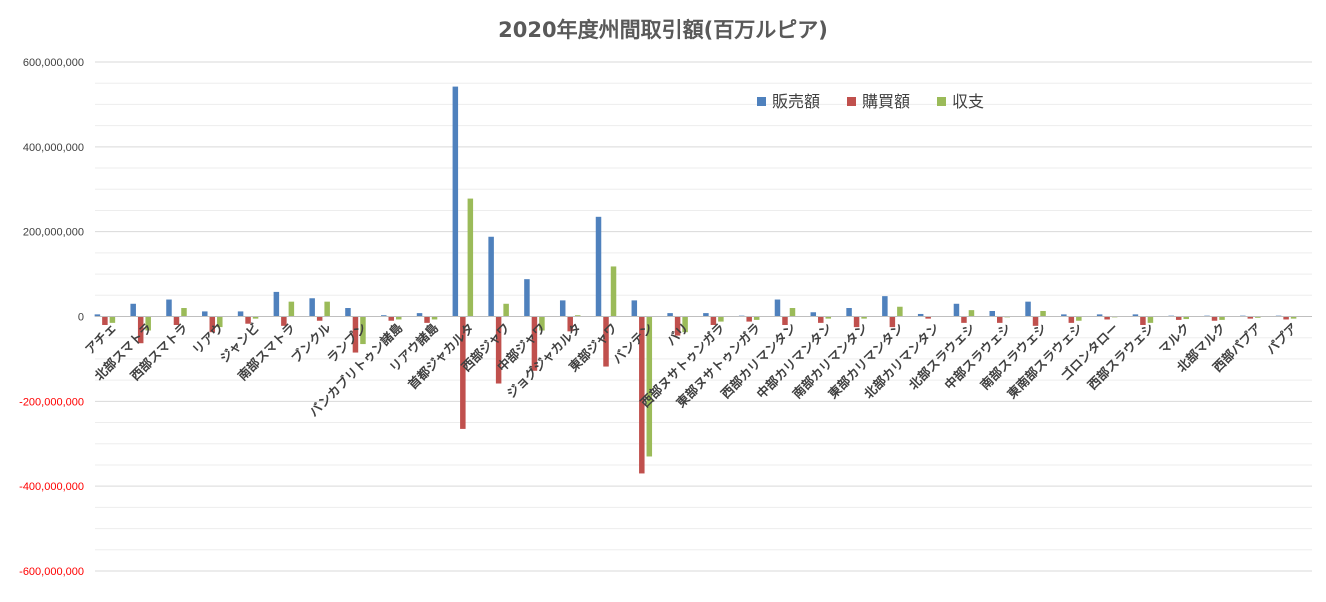 This screenshot has height=602, width=1326. What do you see at coordinates (613, 291) in the screenshot?
I see `bar-収支-東部ジャワ` at bounding box center [613, 291].